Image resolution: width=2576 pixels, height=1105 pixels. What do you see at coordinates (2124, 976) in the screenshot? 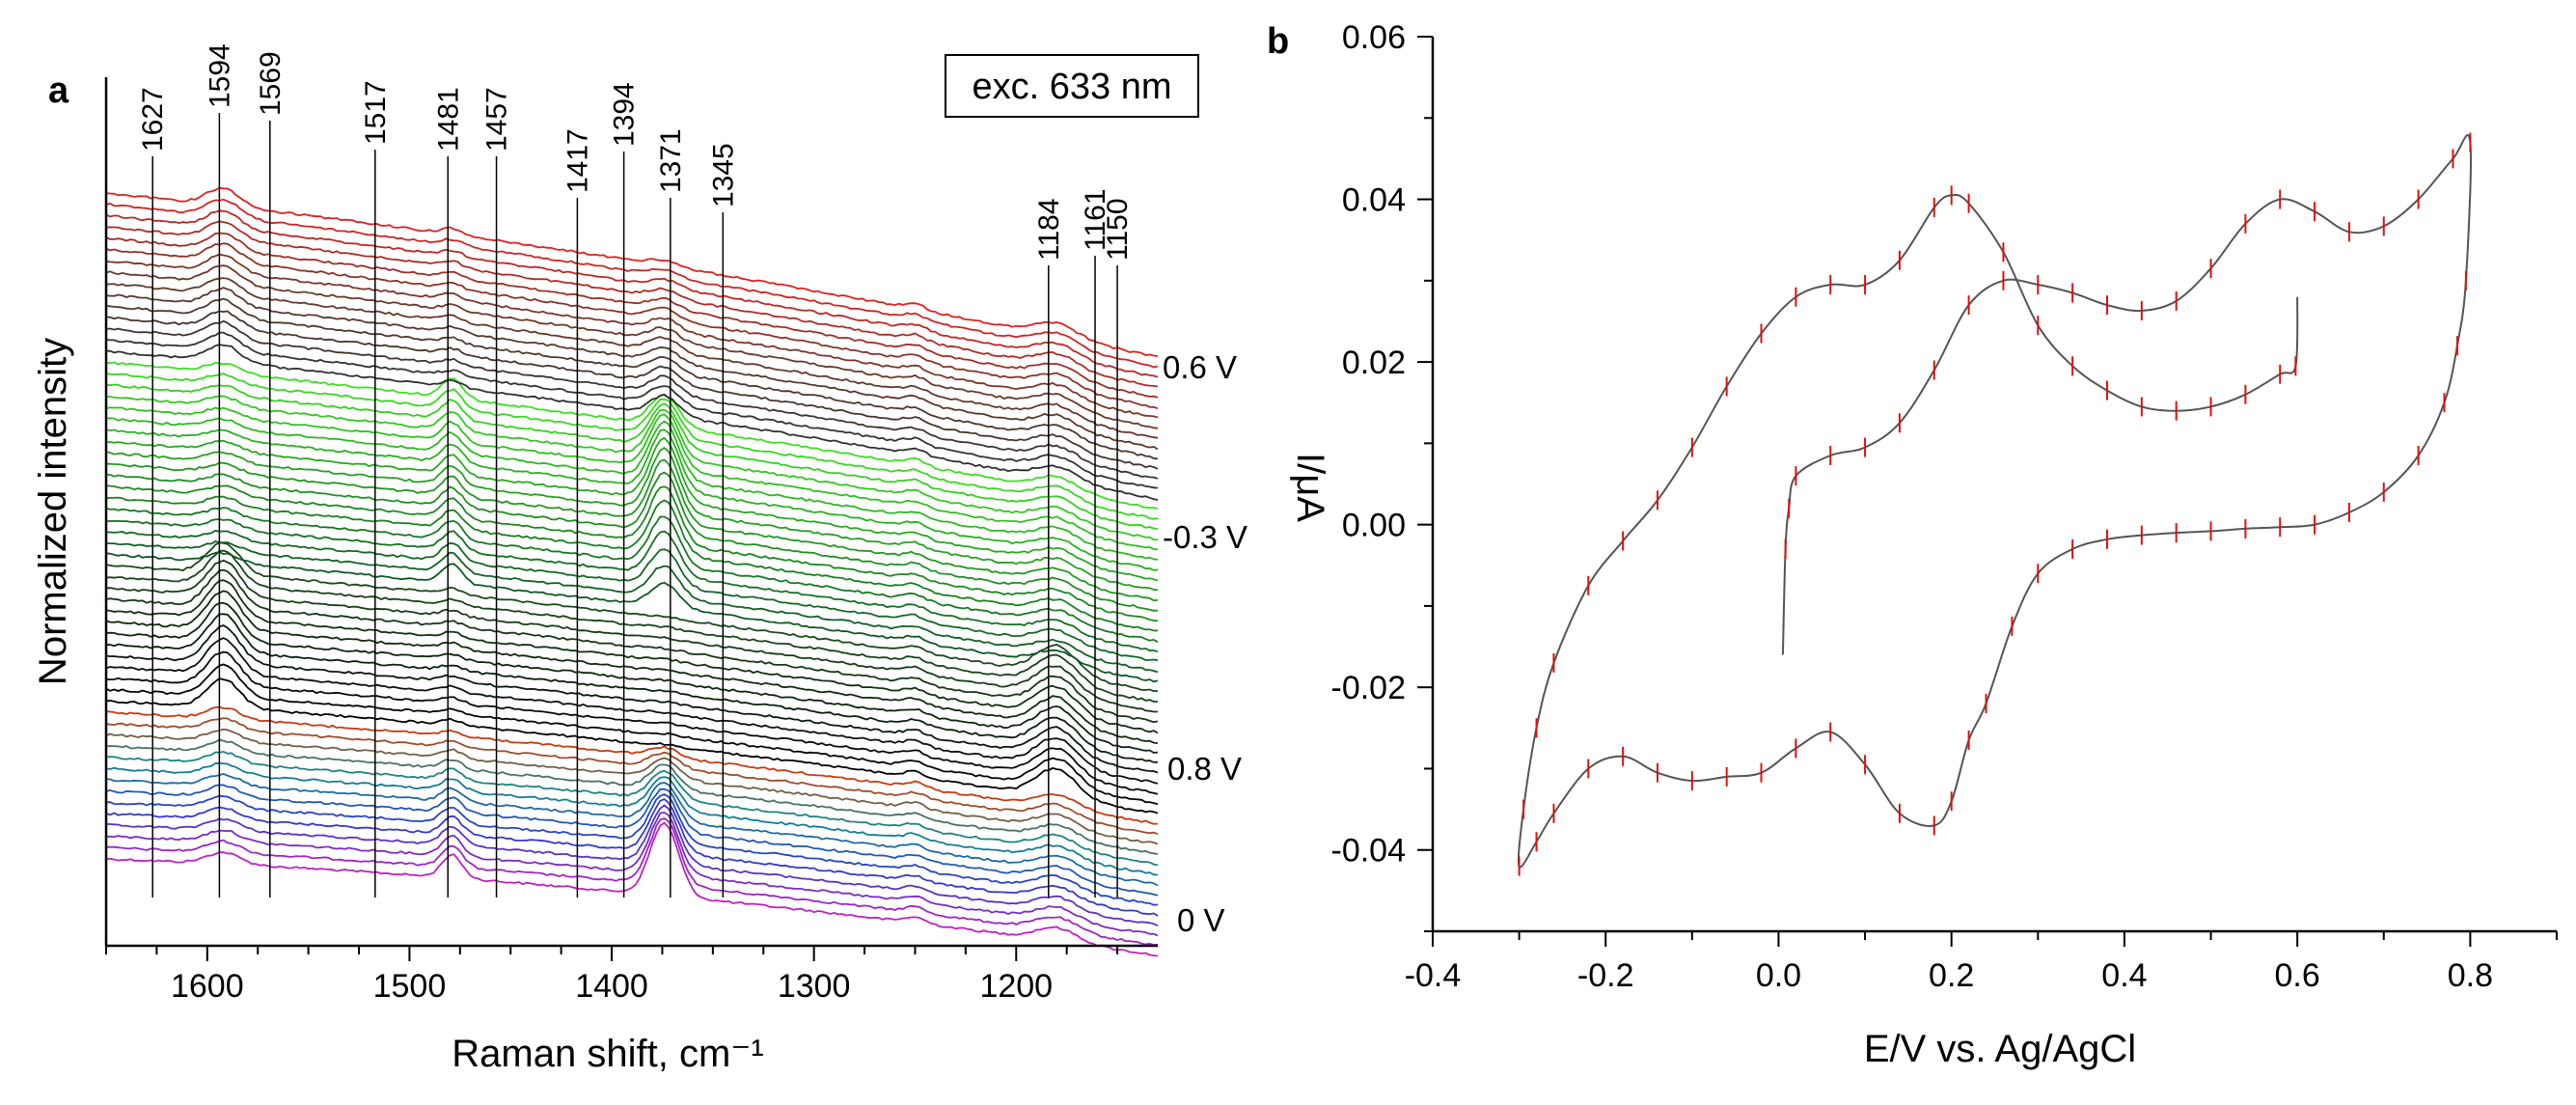
I see `x-tick-label: 0.4` at bounding box center [2124, 976].